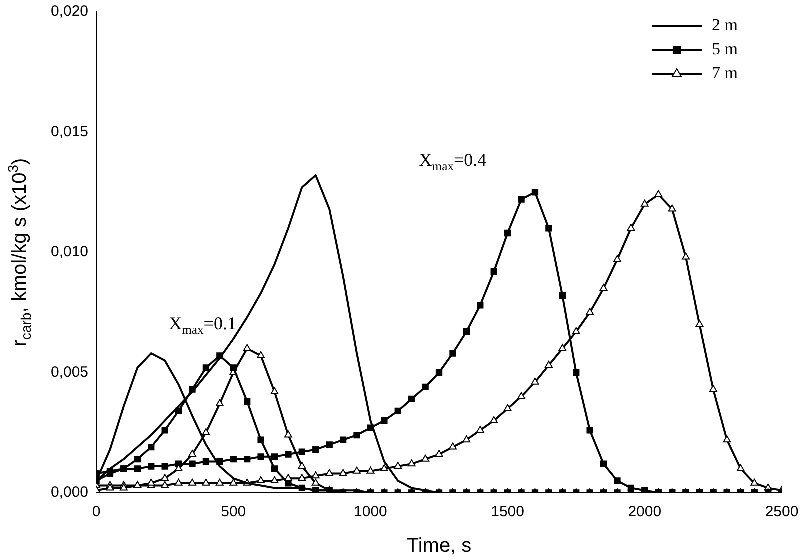  Describe the element at coordinates (69, 131) in the screenshot. I see `y-tick-label: 0,015` at that location.